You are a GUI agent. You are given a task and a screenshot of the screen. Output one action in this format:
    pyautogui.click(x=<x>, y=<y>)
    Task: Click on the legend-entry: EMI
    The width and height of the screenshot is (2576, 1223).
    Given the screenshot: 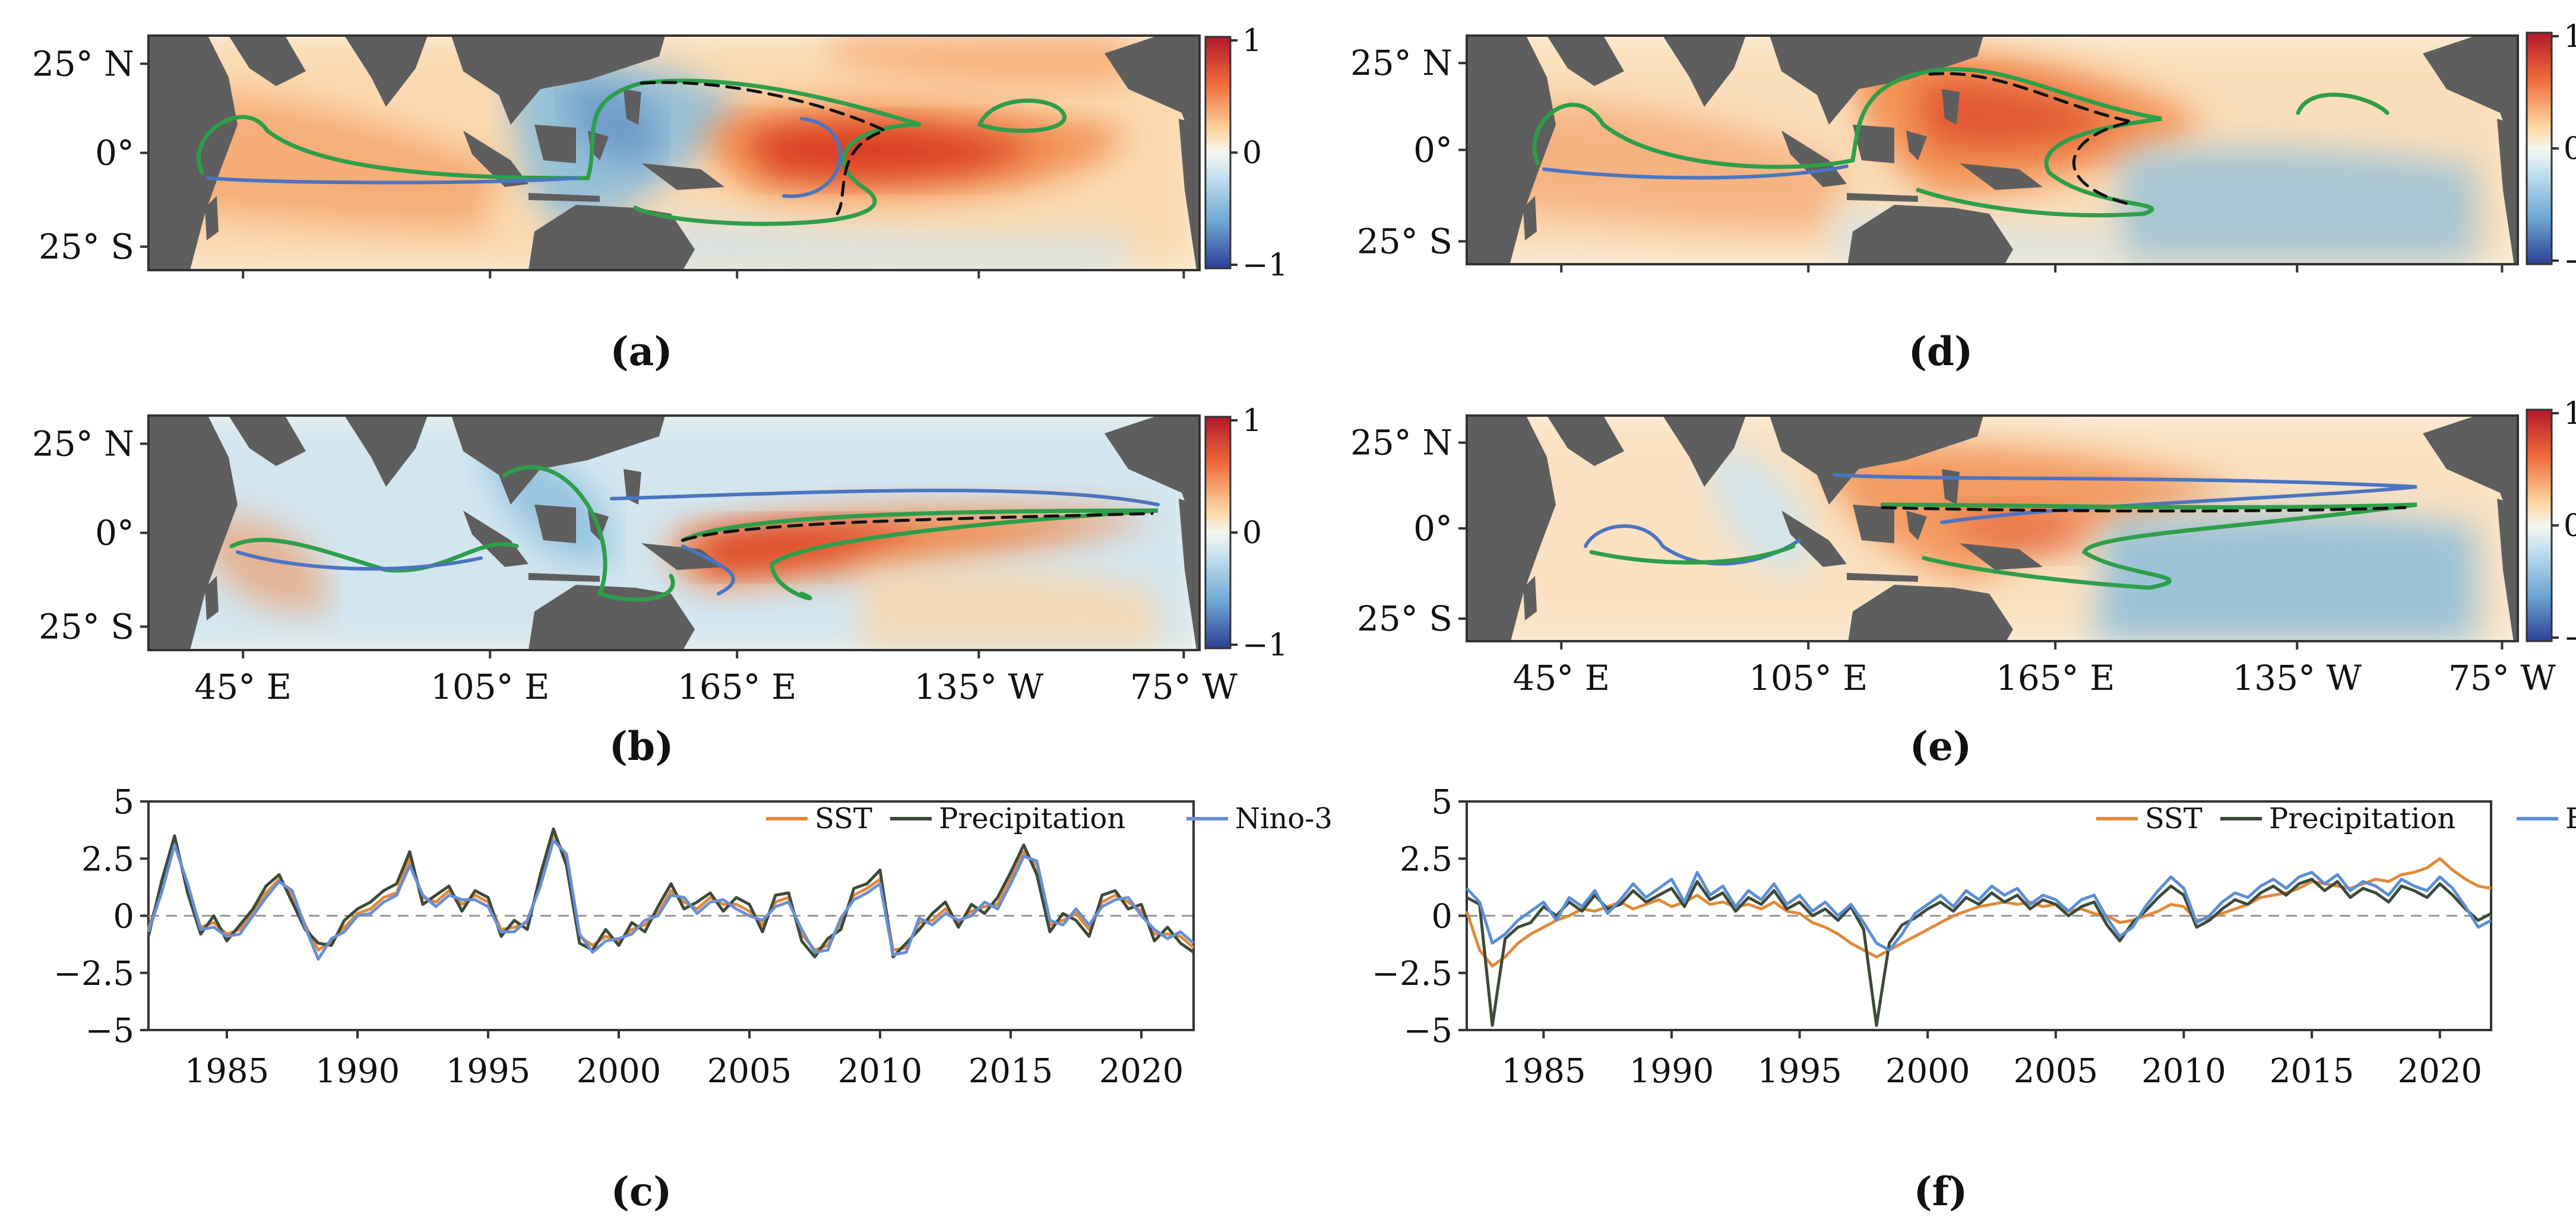 What is the action you would take?
    pyautogui.click(x=2570, y=818)
    